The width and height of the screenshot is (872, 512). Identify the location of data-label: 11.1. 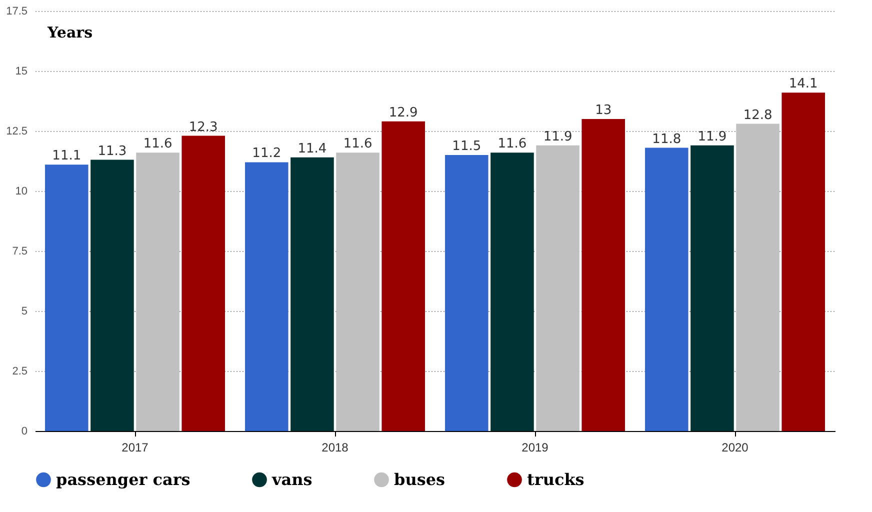
(67, 156).